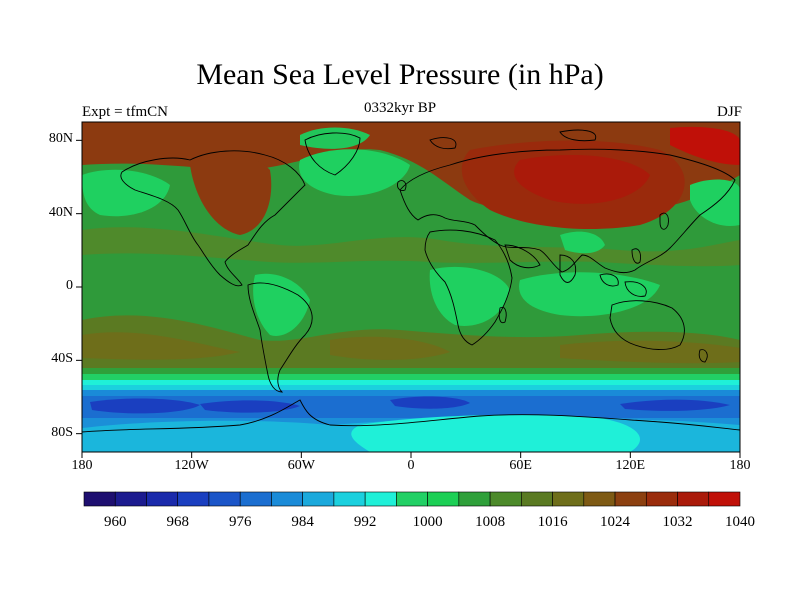 This screenshot has width=800, height=600. What do you see at coordinates (740, 522) in the screenshot?
I see `colorbar-label: 1040` at bounding box center [740, 522].